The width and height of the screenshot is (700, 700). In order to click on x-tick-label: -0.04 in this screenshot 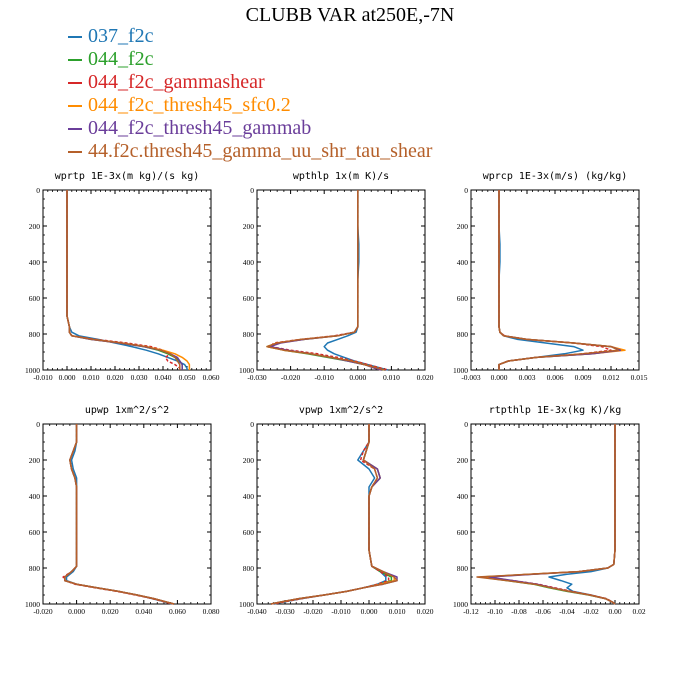, I will do `click(567, 611)`.